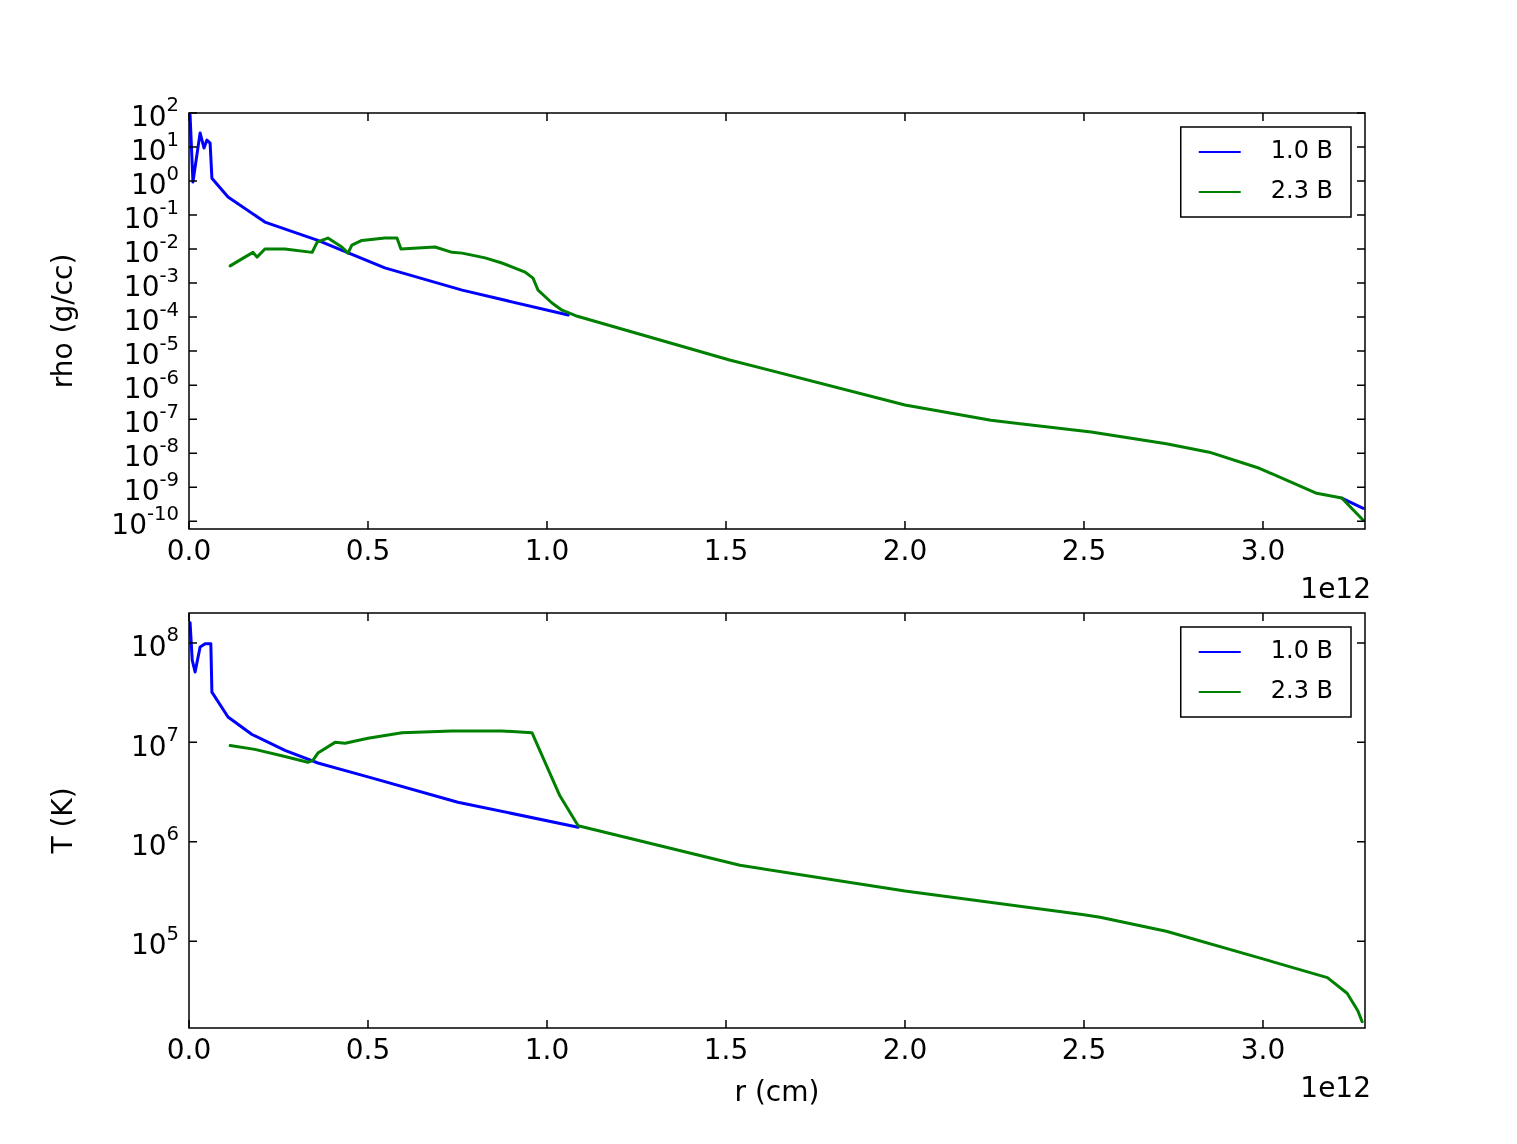 The image size is (1517, 1144). Describe the element at coordinates (777, 1092) in the screenshot. I see `x-axis-title: r (cm)` at that location.